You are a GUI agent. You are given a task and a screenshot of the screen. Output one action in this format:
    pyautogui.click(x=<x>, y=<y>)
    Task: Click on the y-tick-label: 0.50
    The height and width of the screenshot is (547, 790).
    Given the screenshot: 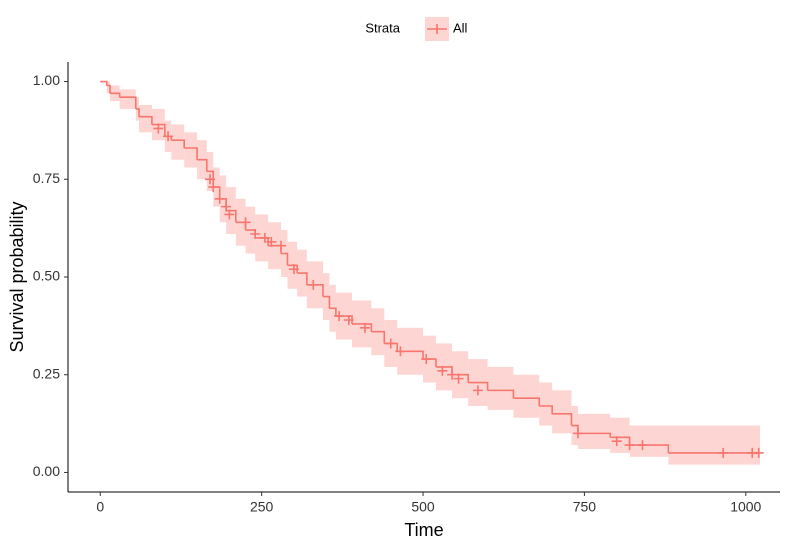 What is the action you would take?
    pyautogui.click(x=46, y=276)
    